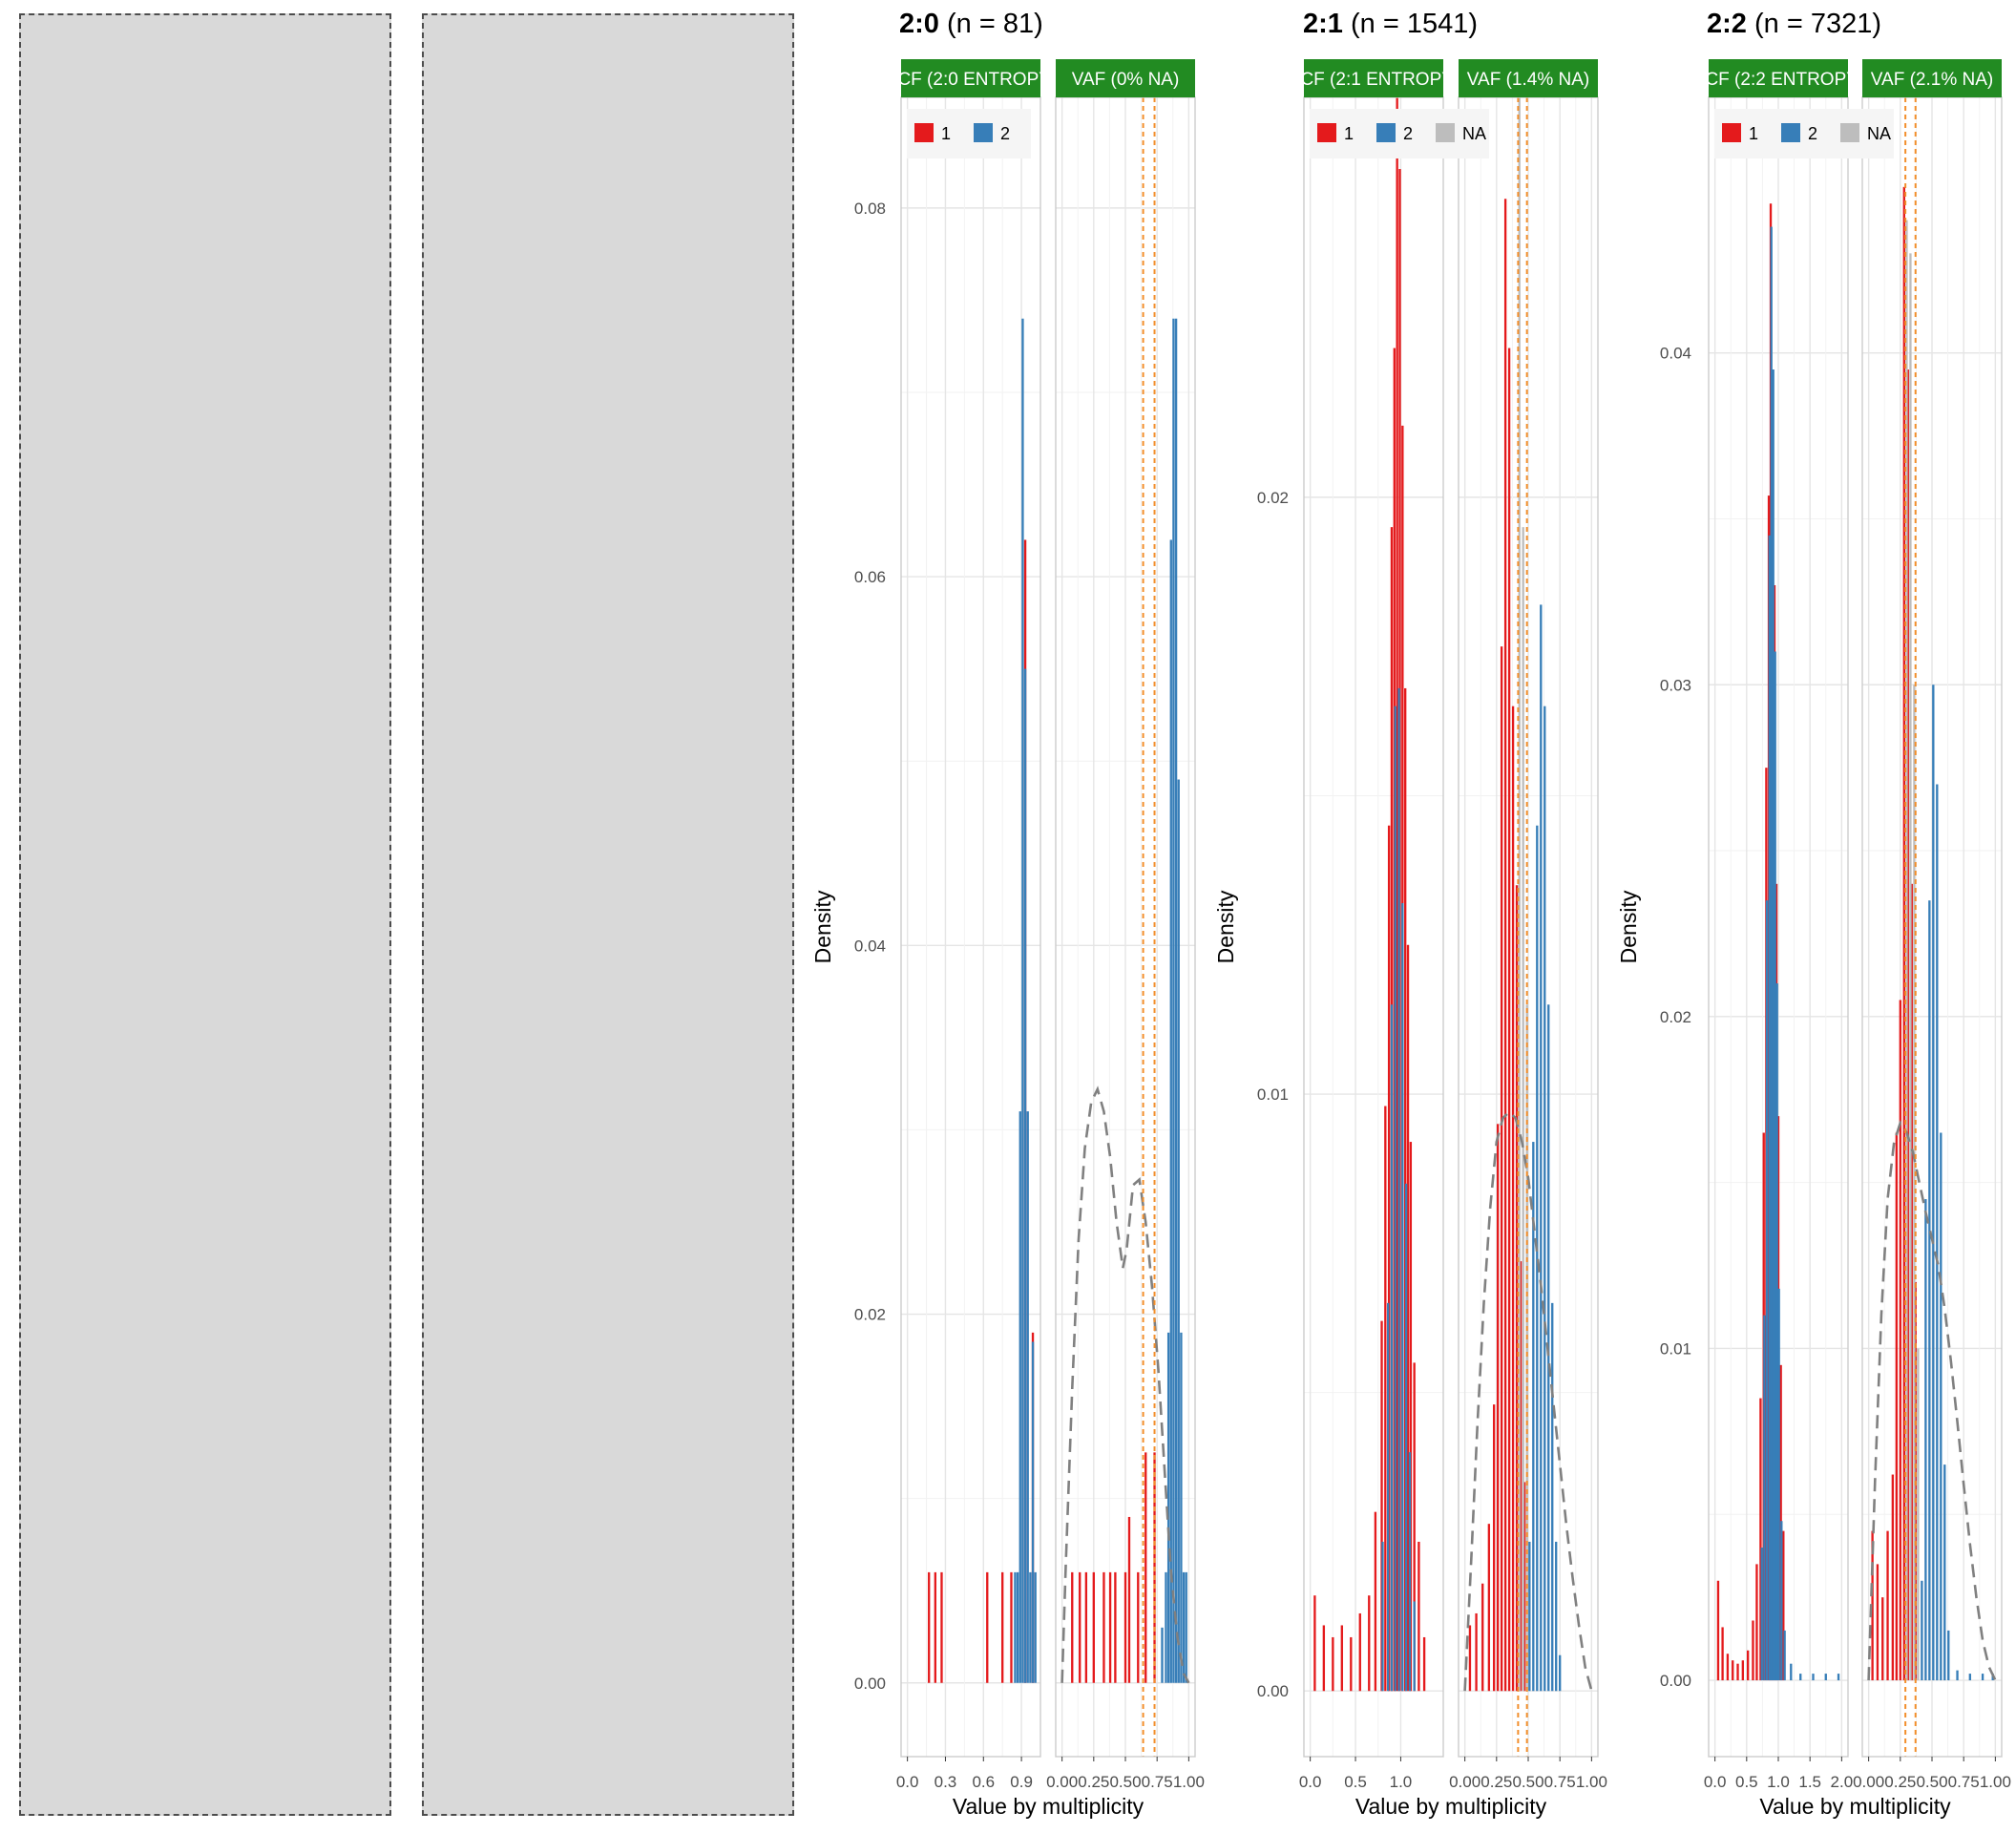  I want to click on x-tick-label: 0.25, so click(1496, 1782).